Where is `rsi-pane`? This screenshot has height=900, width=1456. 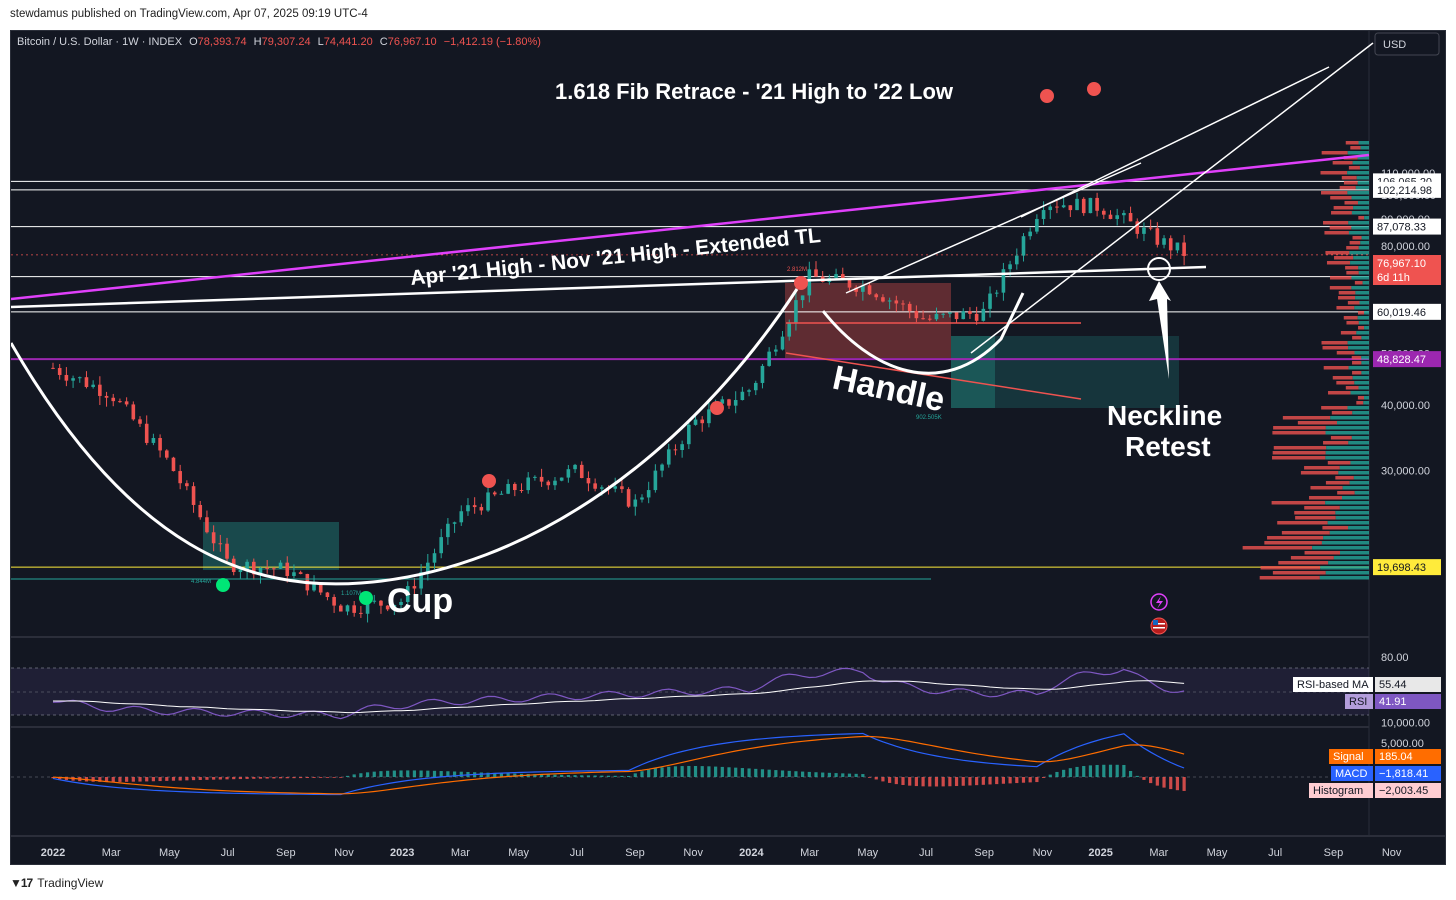 rsi-pane is located at coordinates (618, 693).